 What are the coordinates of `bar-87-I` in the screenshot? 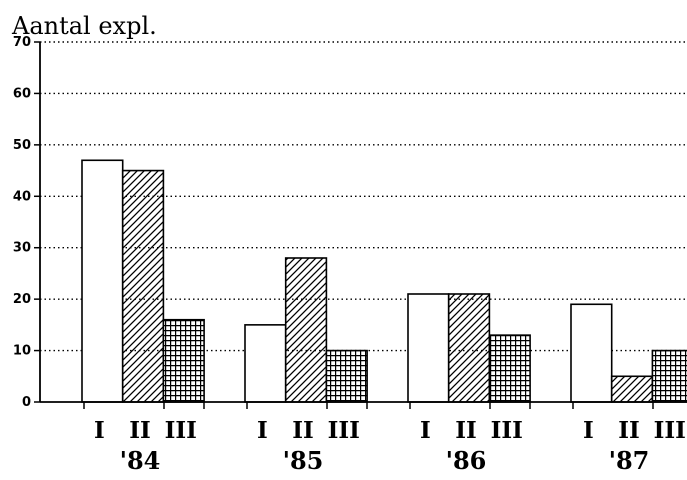 It's located at (591, 353).